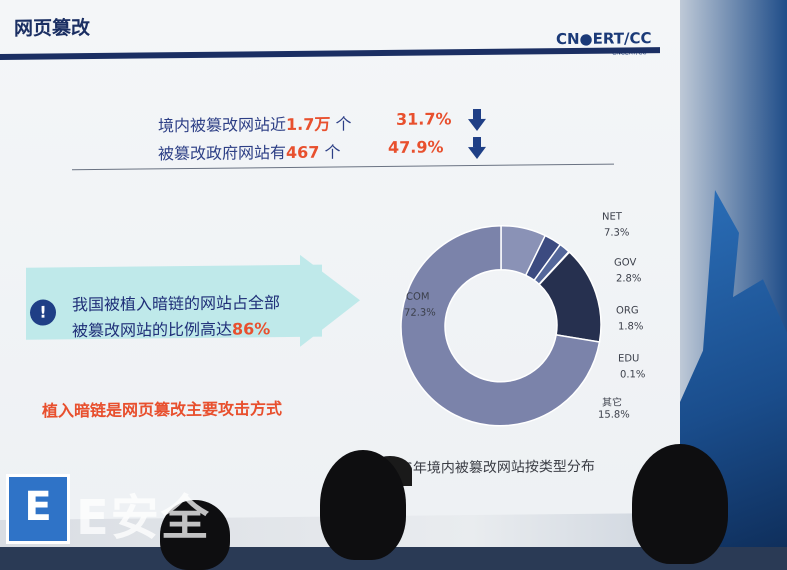 The image size is (787, 570). What do you see at coordinates (222, 125) in the screenshot?
I see `stat-prefix: 境内被篡改网站近` at bounding box center [222, 125].